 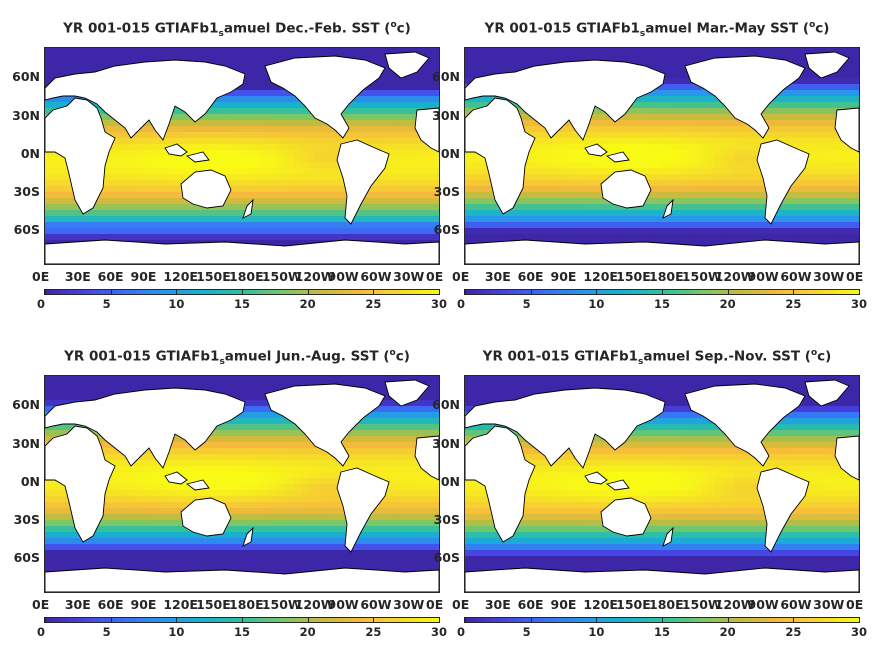 What do you see at coordinates (597, 292) in the screenshot?
I see `colorbar-tick` at bounding box center [597, 292].